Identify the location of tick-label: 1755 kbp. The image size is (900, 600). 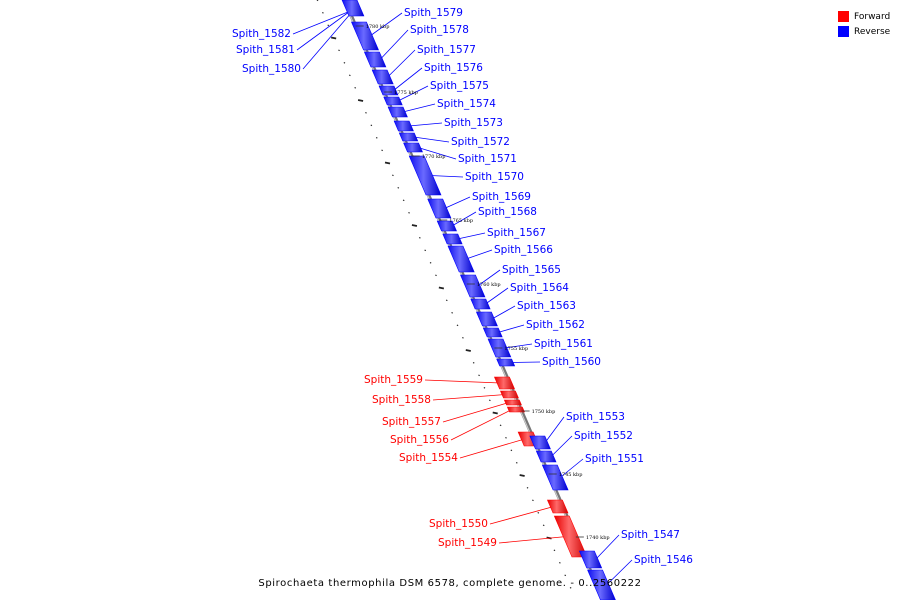
(516, 349).